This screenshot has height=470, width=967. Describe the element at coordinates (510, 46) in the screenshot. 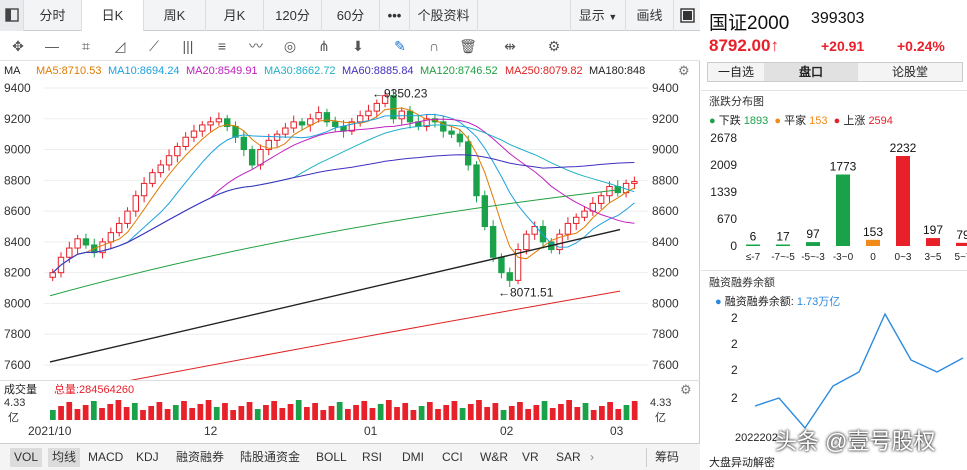

I see `compress-icon: ⇹` at that location.